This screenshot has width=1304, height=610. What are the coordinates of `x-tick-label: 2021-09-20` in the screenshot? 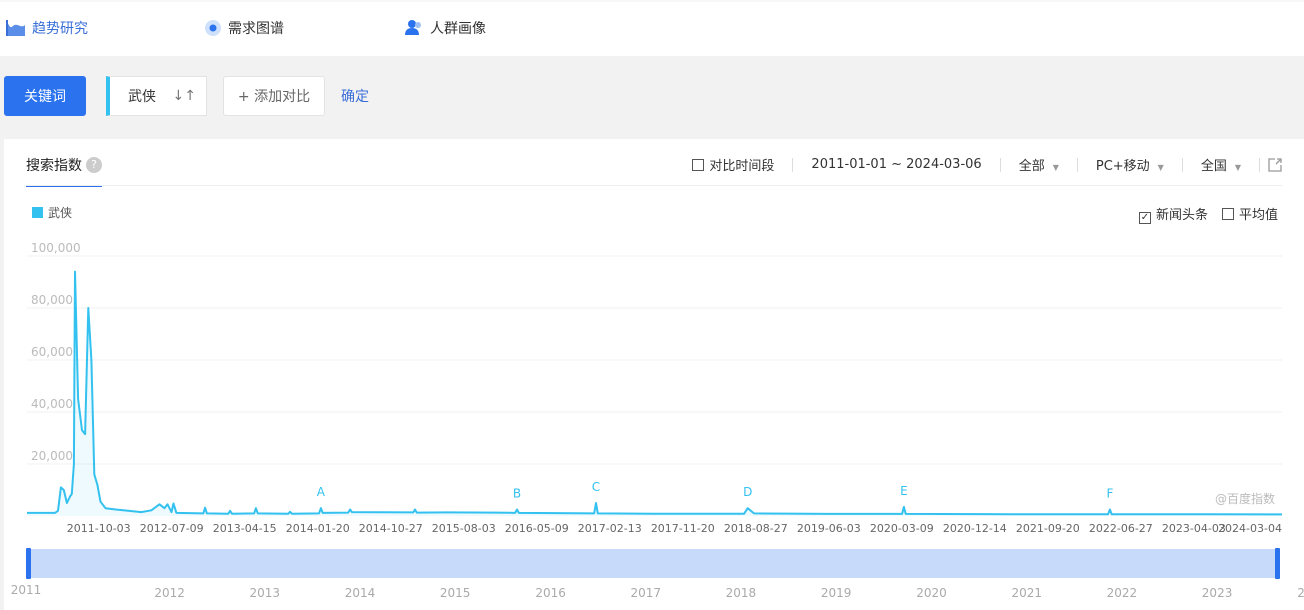 It's located at (1048, 528).